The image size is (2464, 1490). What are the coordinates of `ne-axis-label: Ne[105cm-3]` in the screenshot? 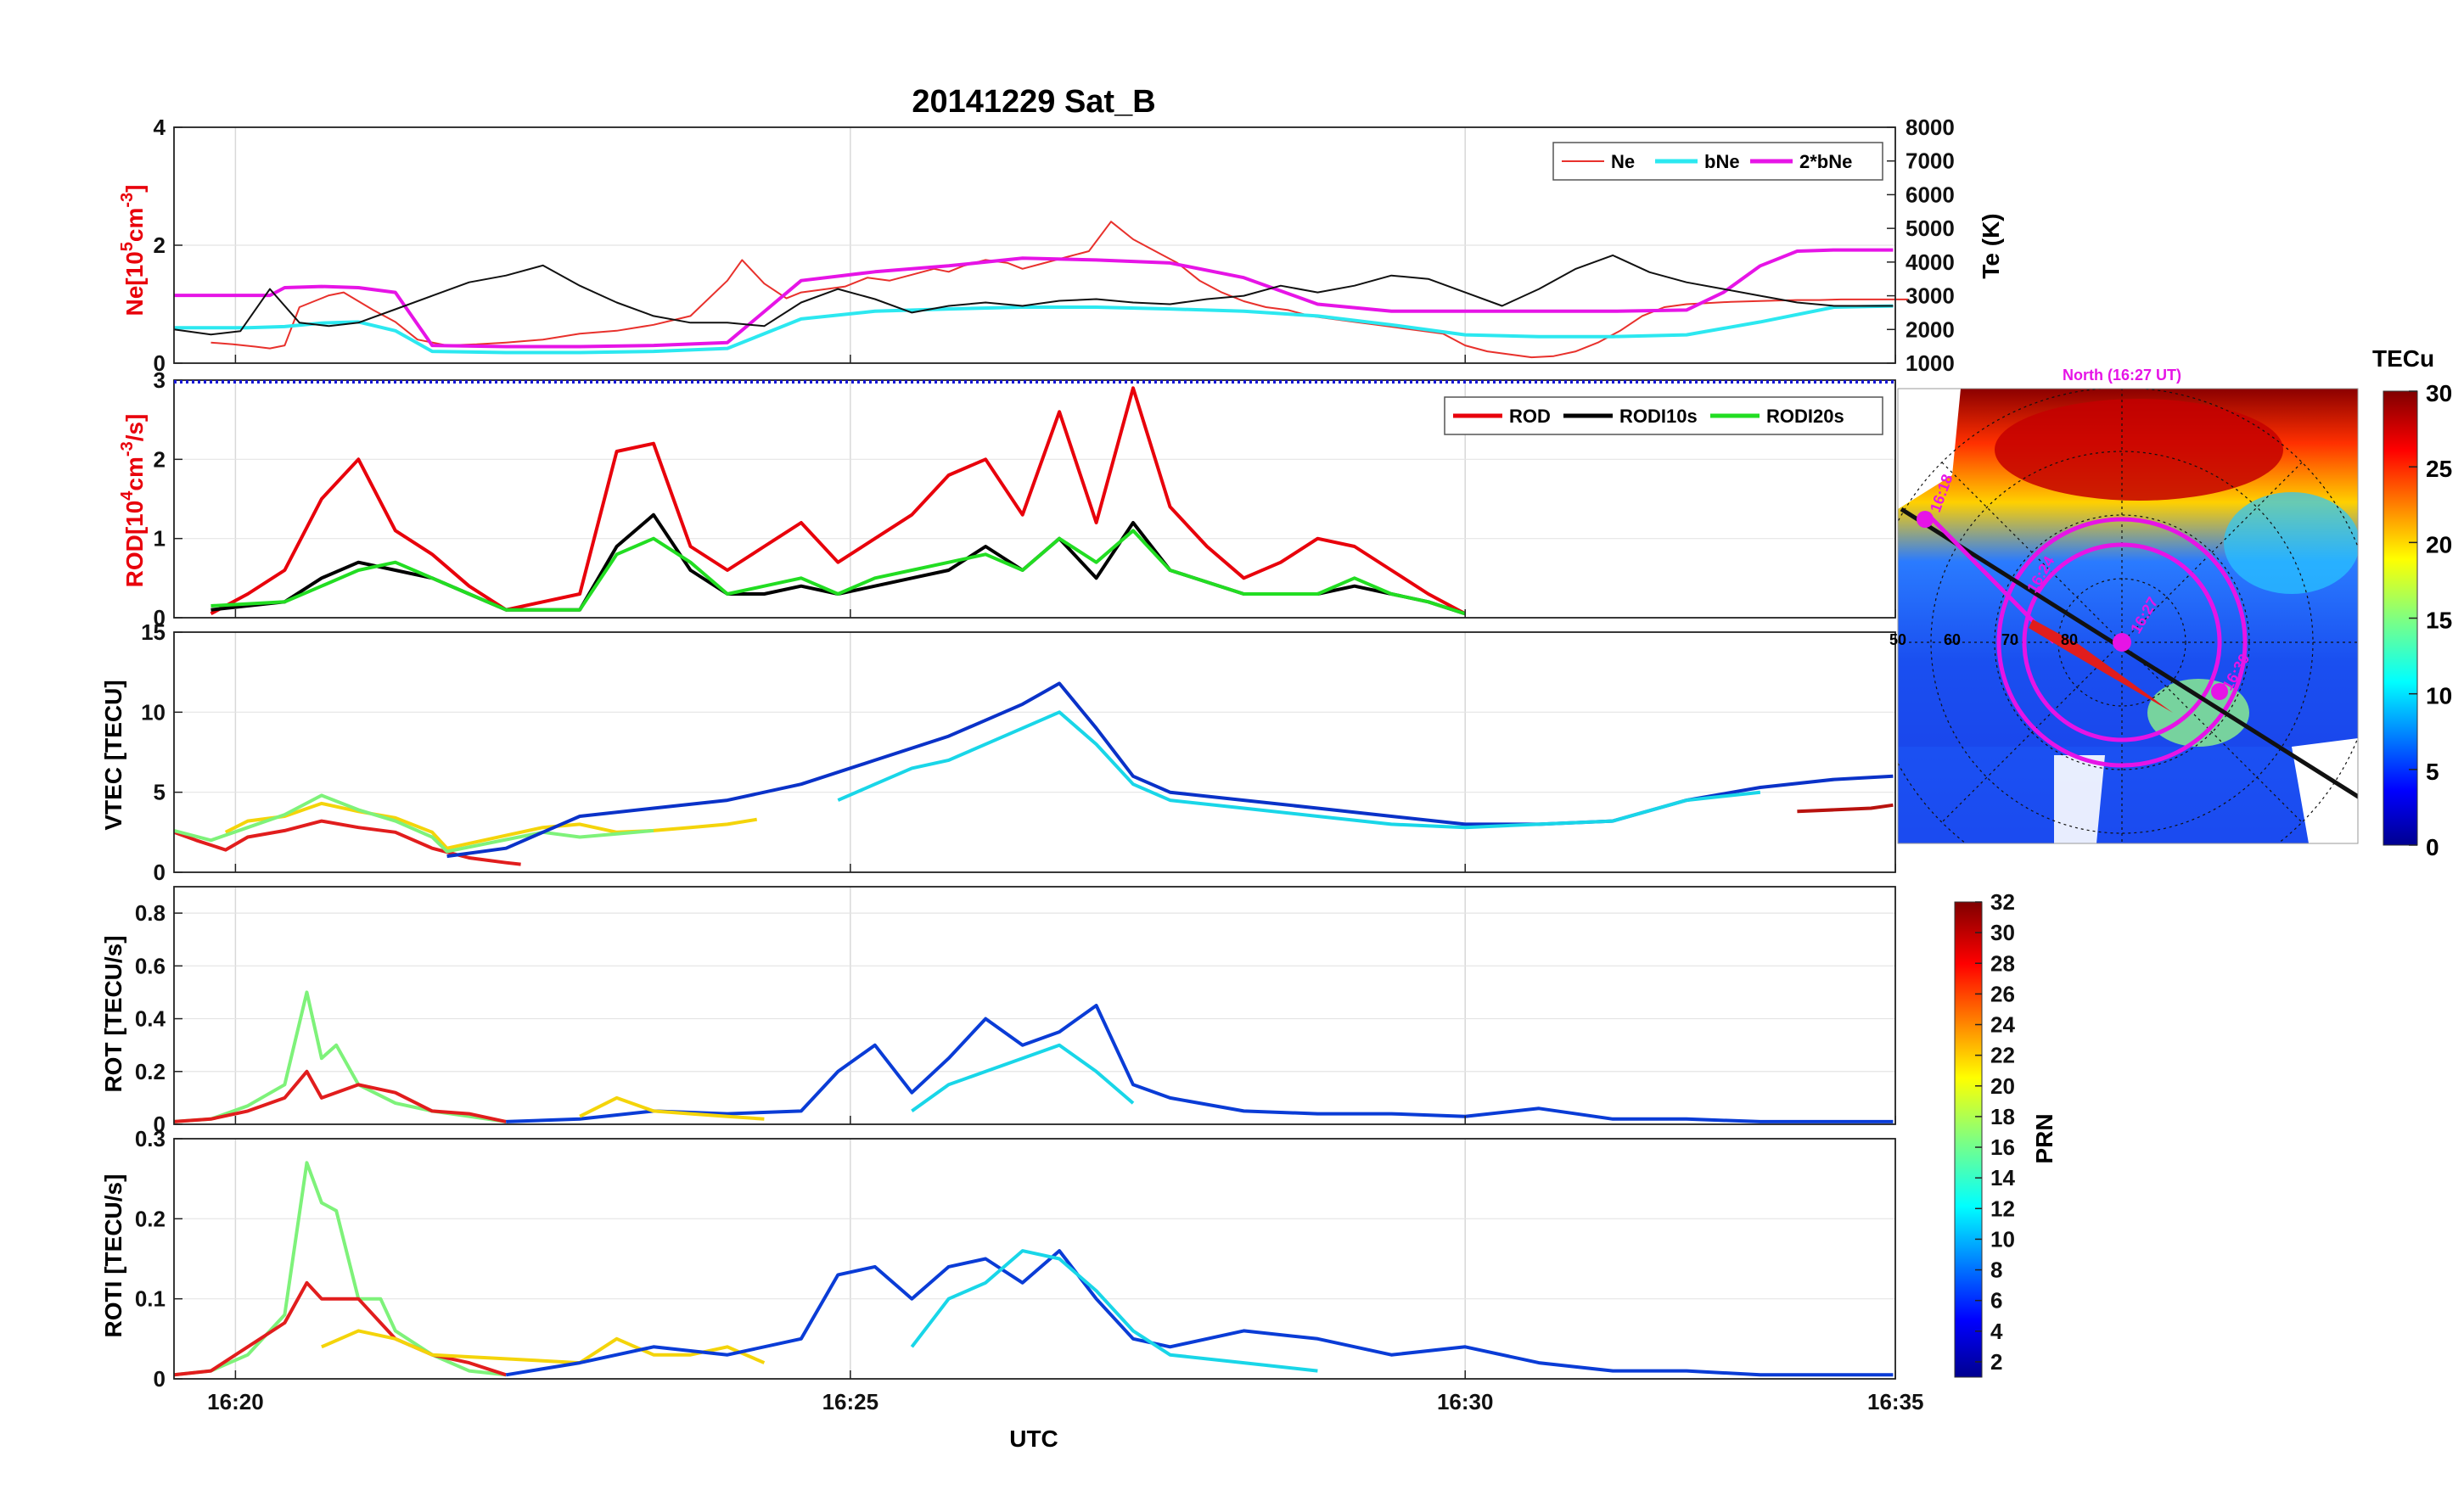 It's located at (133, 250).